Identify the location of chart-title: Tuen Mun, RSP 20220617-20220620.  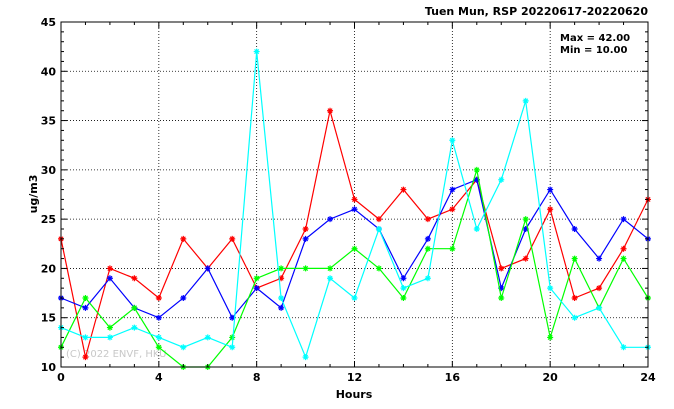
(537, 11).